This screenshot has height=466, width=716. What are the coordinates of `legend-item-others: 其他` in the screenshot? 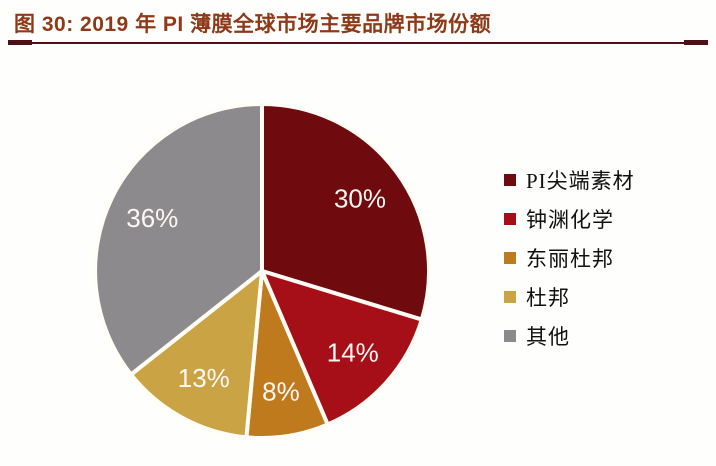 It's located at (569, 336).